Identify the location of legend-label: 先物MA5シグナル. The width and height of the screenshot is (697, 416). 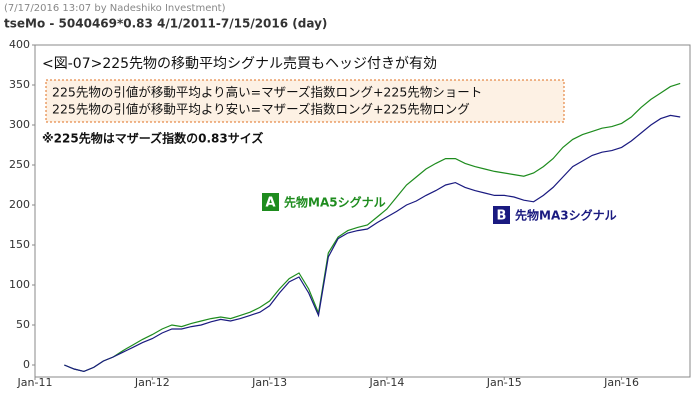
(335, 202).